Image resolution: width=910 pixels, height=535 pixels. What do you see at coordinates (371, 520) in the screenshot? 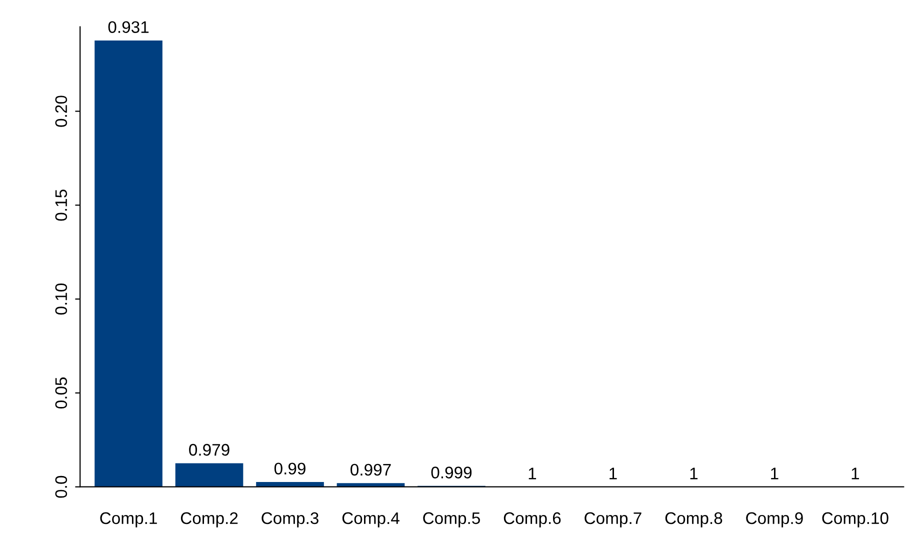
I see `x-tick-label: Comp.4` at bounding box center [371, 520].